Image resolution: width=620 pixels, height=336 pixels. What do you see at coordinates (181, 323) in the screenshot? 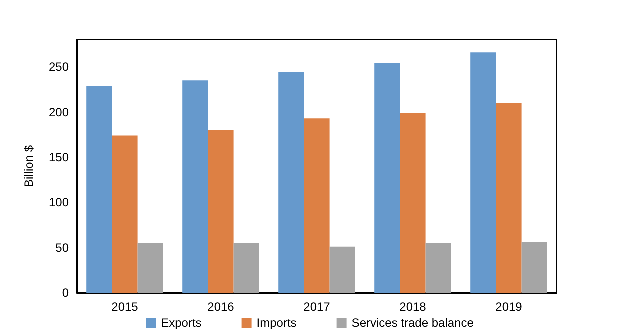
I see `legend-label: Exports` at bounding box center [181, 323].